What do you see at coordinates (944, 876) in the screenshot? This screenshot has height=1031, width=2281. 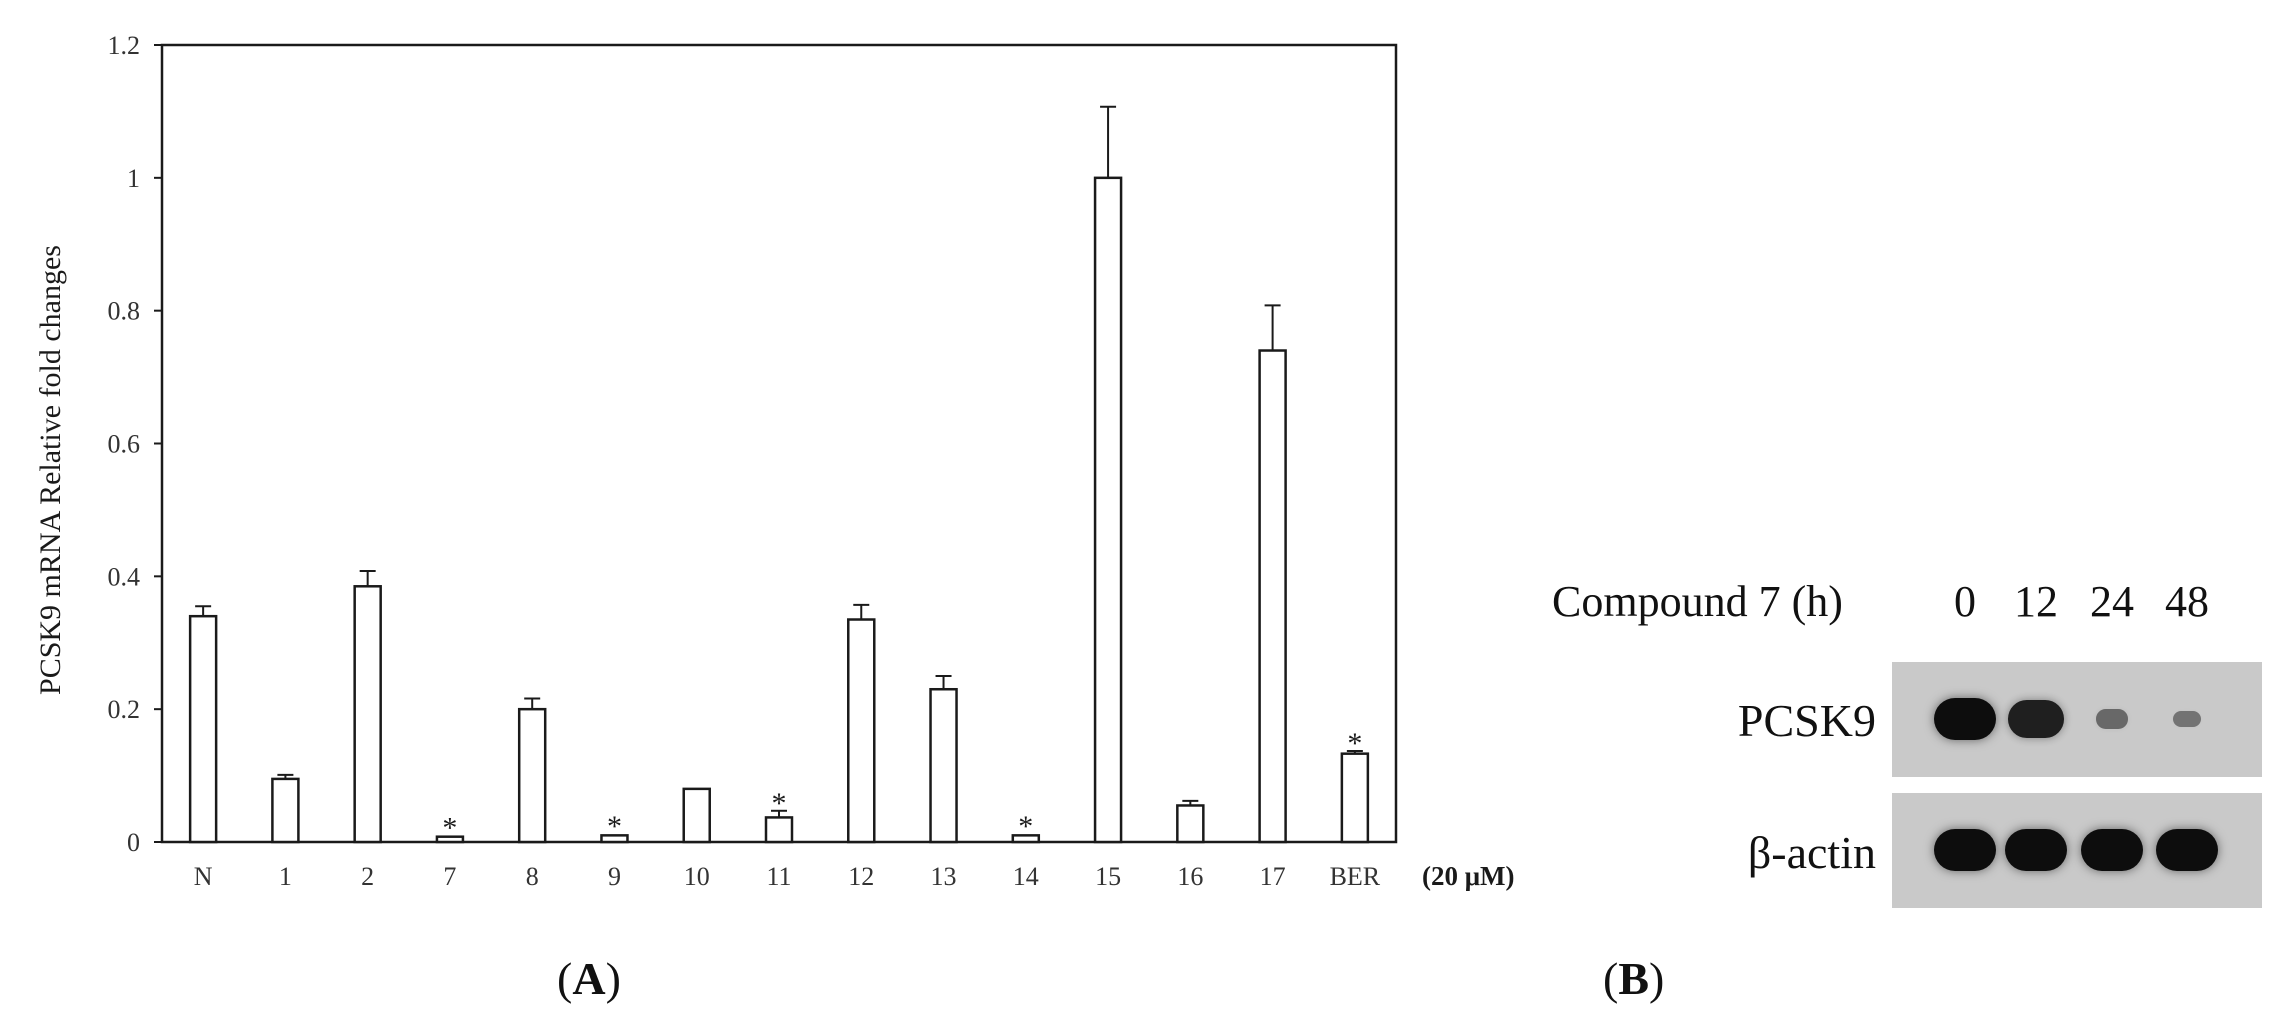 I see `x-tick-label-13: 13` at bounding box center [944, 876].